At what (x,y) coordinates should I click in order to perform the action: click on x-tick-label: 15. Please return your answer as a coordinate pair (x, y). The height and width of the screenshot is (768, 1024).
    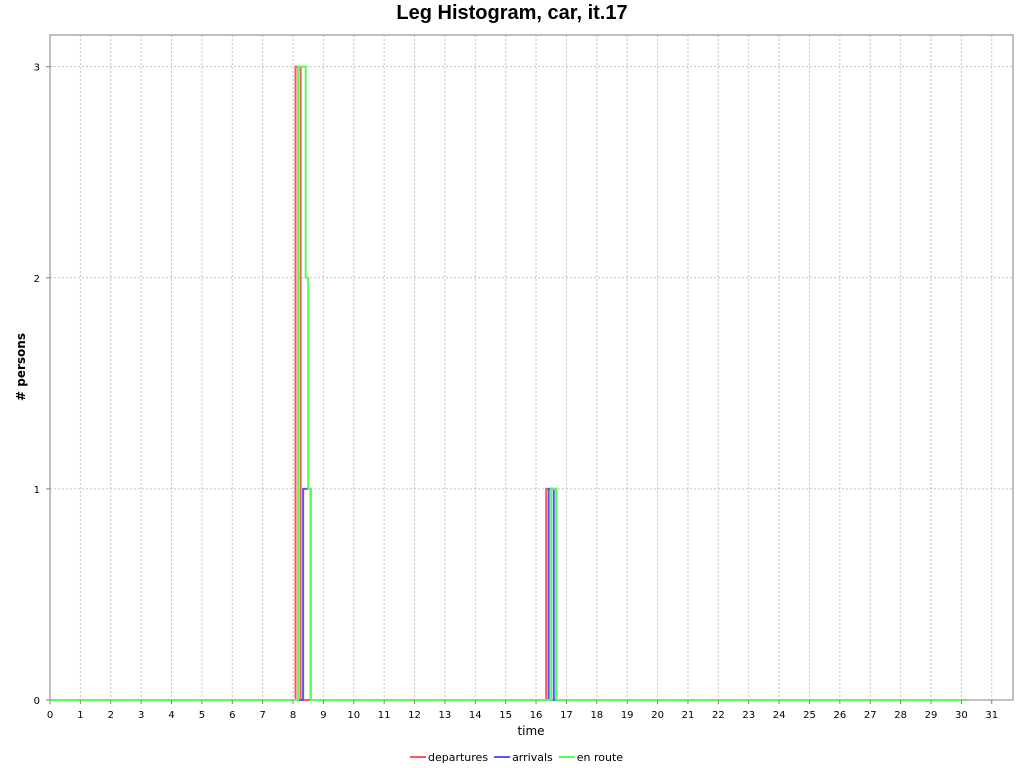
    Looking at the image, I should click on (505, 715).